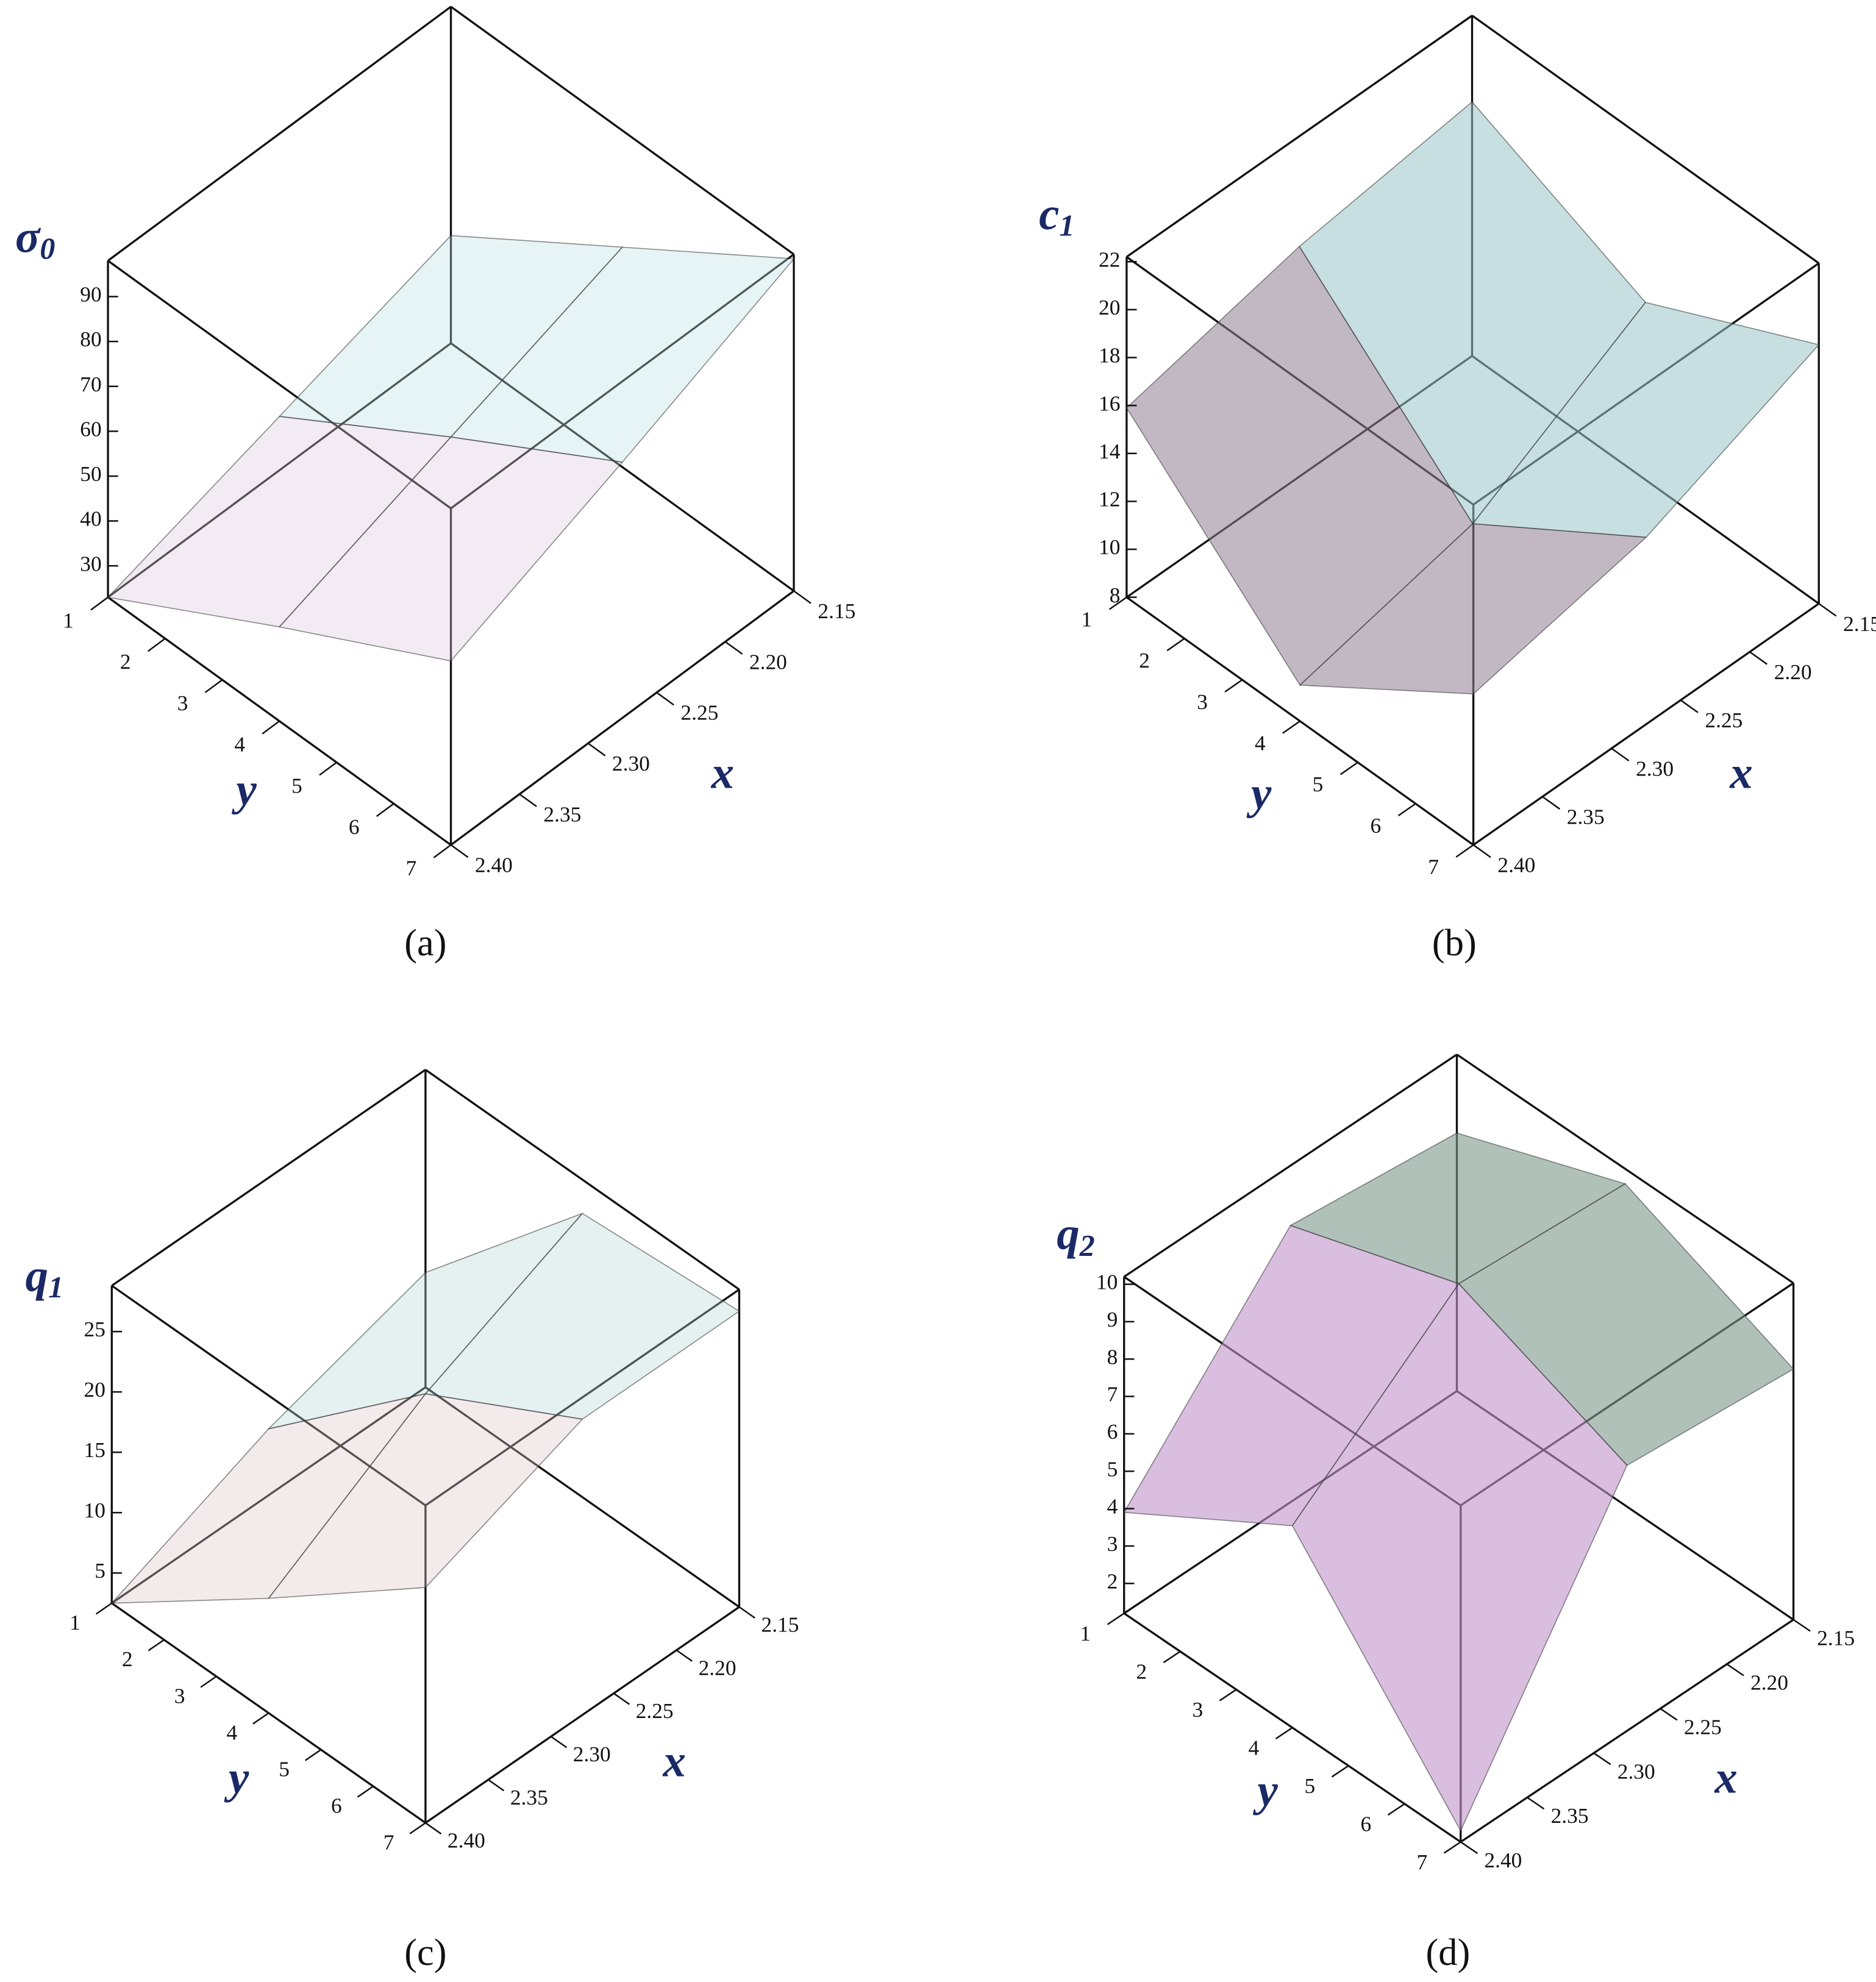  What do you see at coordinates (1454, 943) in the screenshot?
I see `panel-label: (b)` at bounding box center [1454, 943].